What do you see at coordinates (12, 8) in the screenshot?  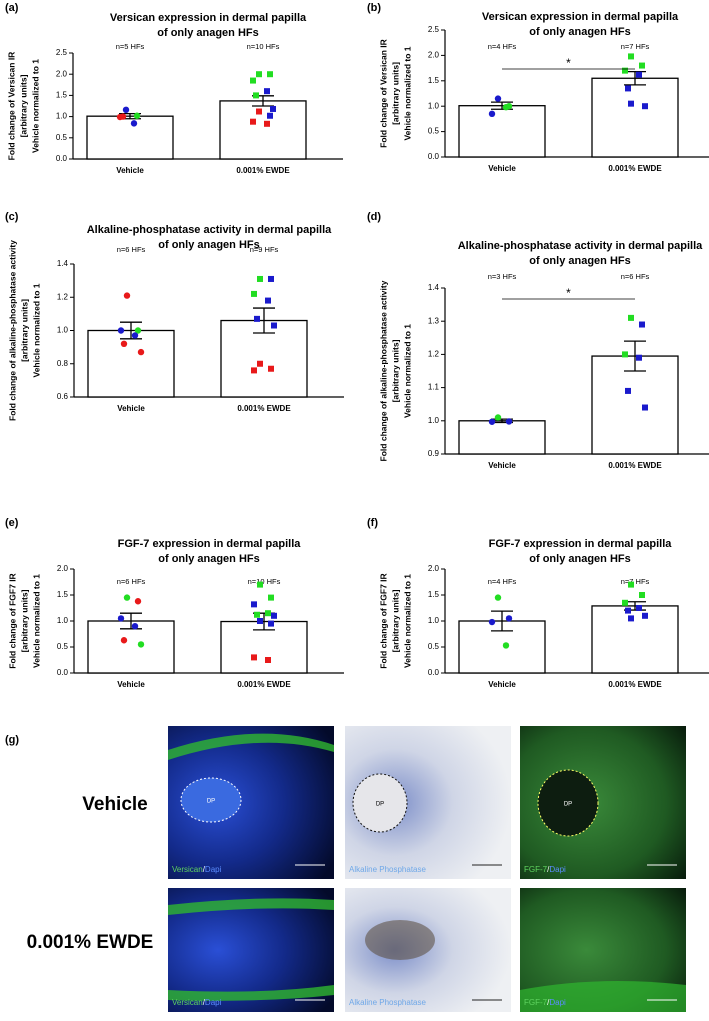 I see `panel-letter: (a)` at bounding box center [12, 8].